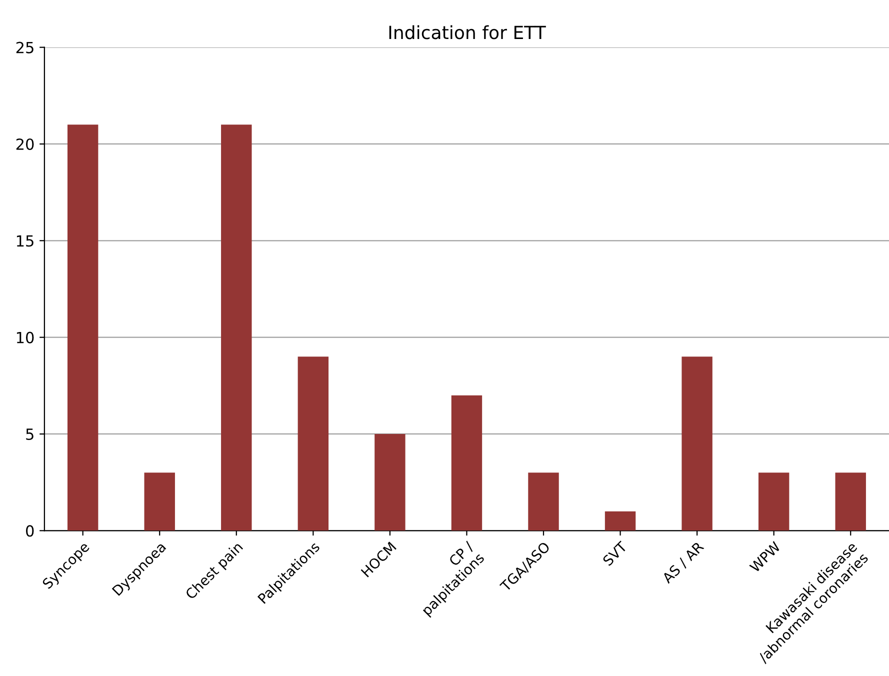  What do you see at coordinates (30, 434) in the screenshot?
I see `y-tick-label: 5` at bounding box center [30, 434].